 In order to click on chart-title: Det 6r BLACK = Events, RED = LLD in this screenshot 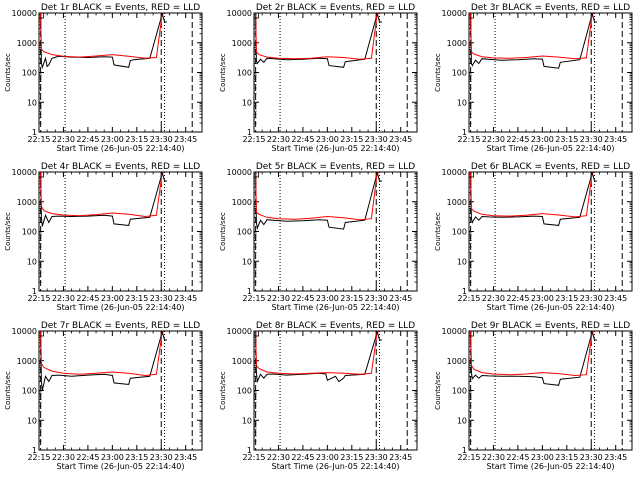, I will do `click(550, 167)`.